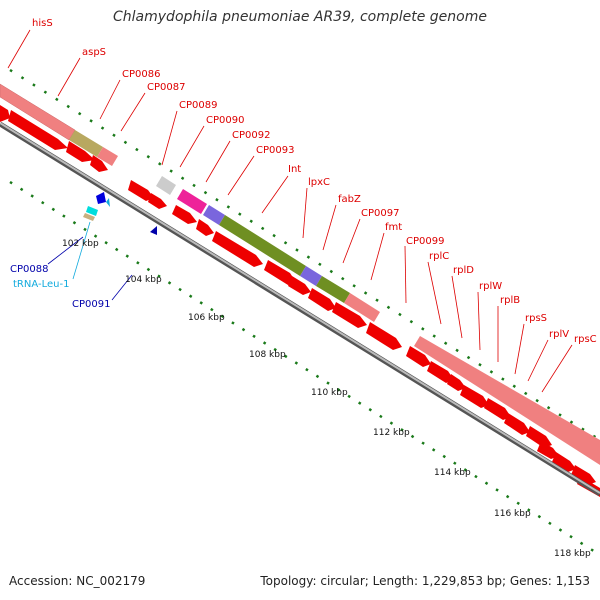  Describe the element at coordinates (198, 105) in the screenshot. I see `gene-label-CP0089: CP0089` at that location.